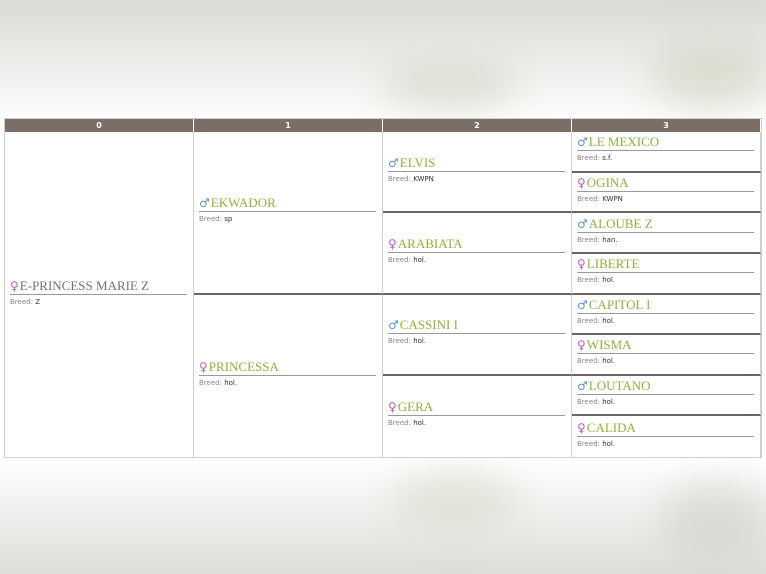 The height and width of the screenshot is (574, 766). What do you see at coordinates (666, 125) in the screenshot?
I see `column-header-3: 3` at bounding box center [666, 125].